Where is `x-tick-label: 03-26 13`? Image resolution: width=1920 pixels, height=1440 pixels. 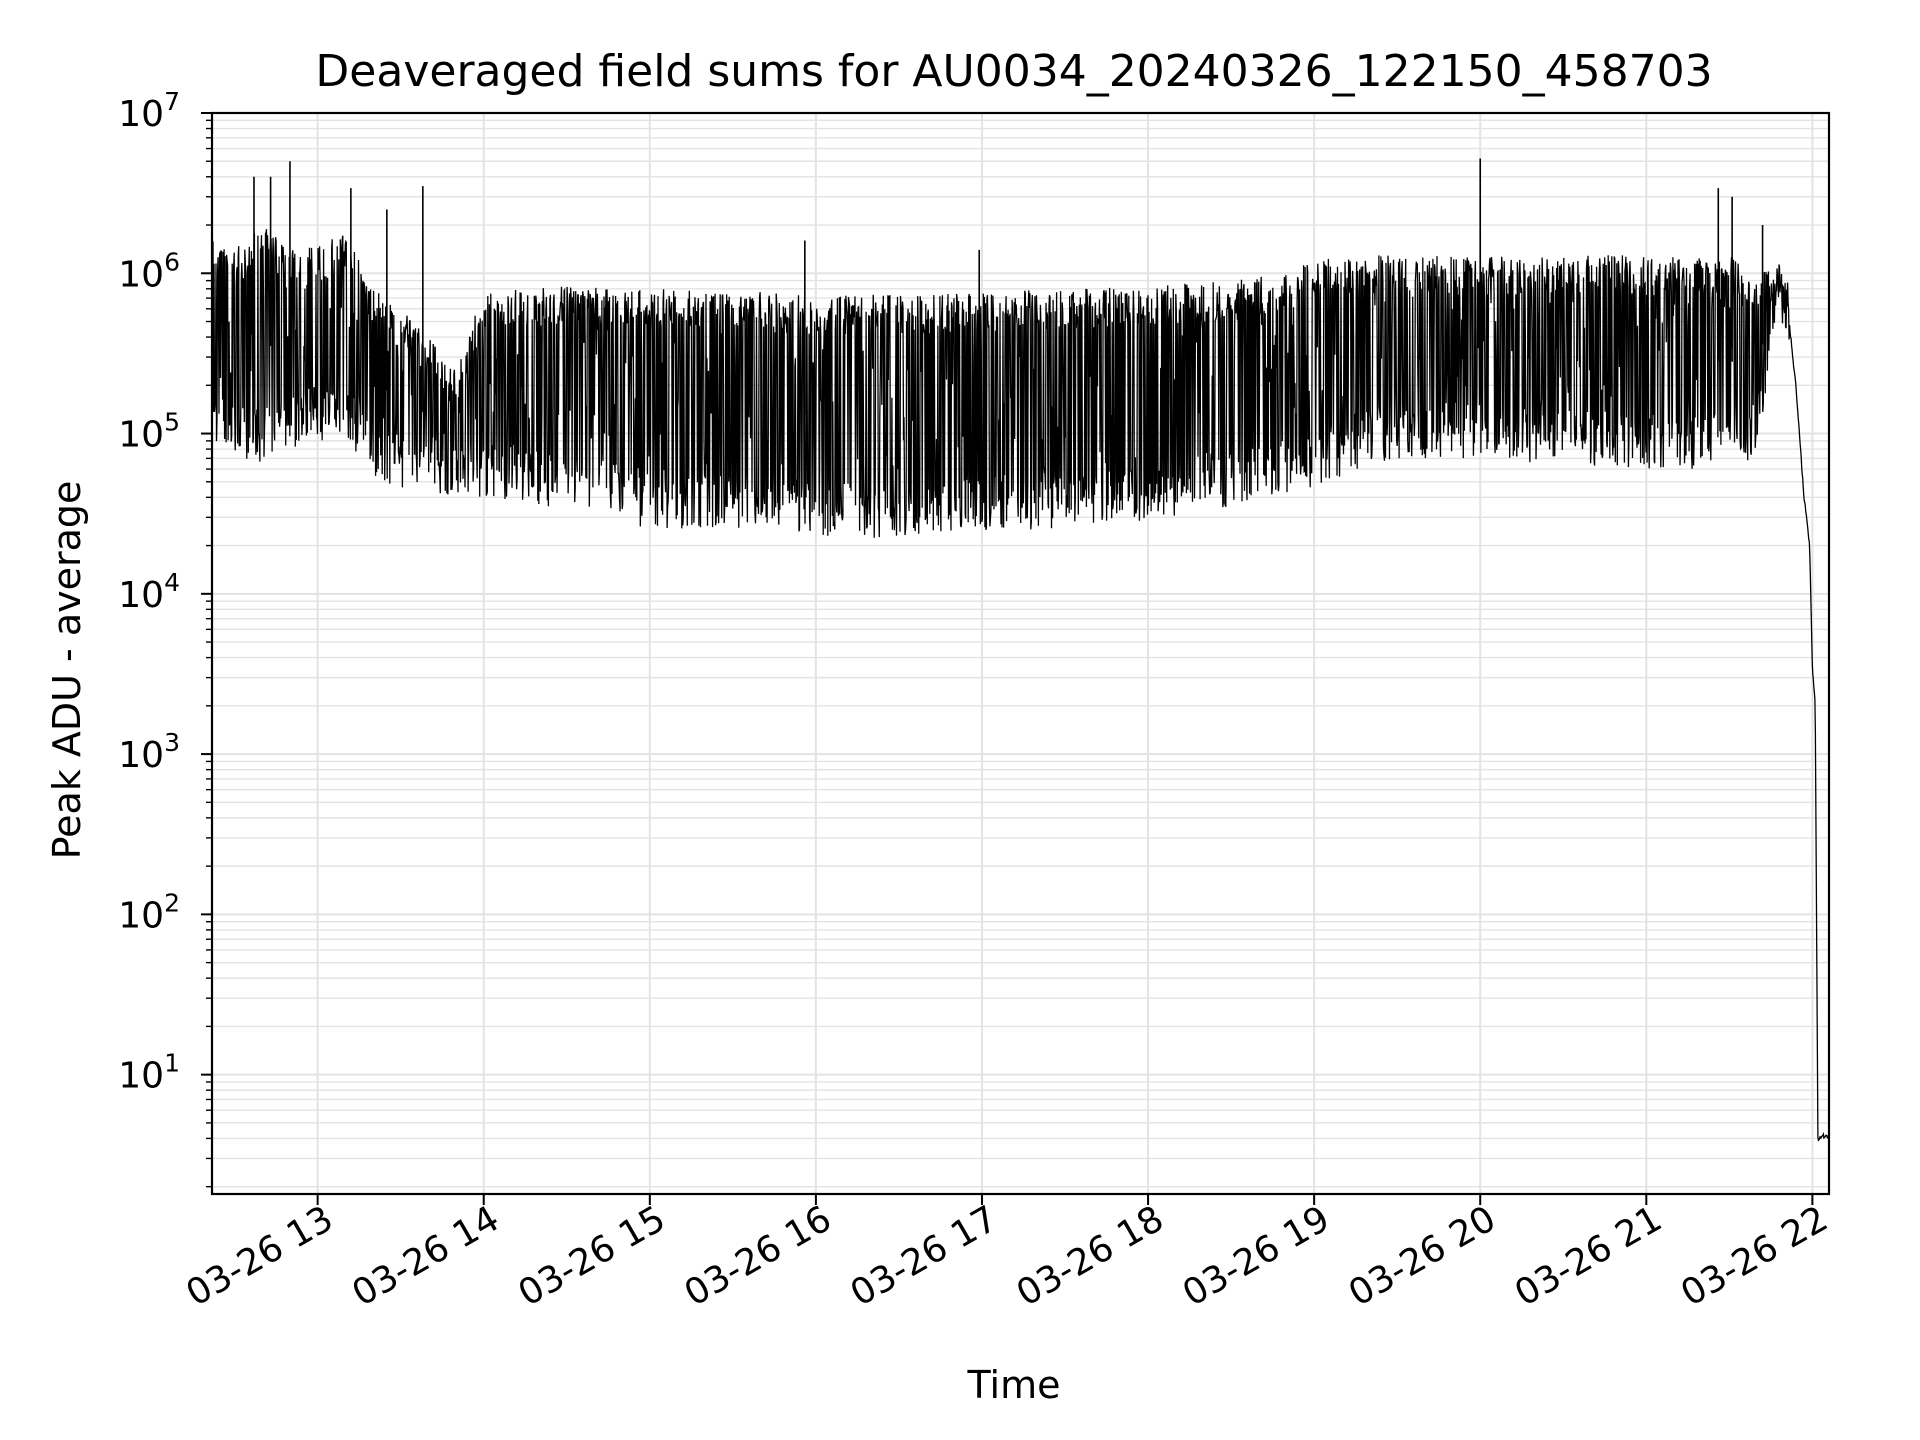
x-tick-label: 03-26 13 is located at coordinates (259, 1256).